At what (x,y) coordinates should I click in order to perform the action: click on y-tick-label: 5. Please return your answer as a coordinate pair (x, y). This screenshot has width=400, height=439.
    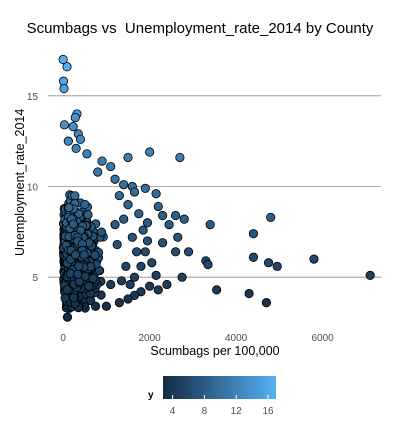
    Looking at the image, I should click on (35, 278).